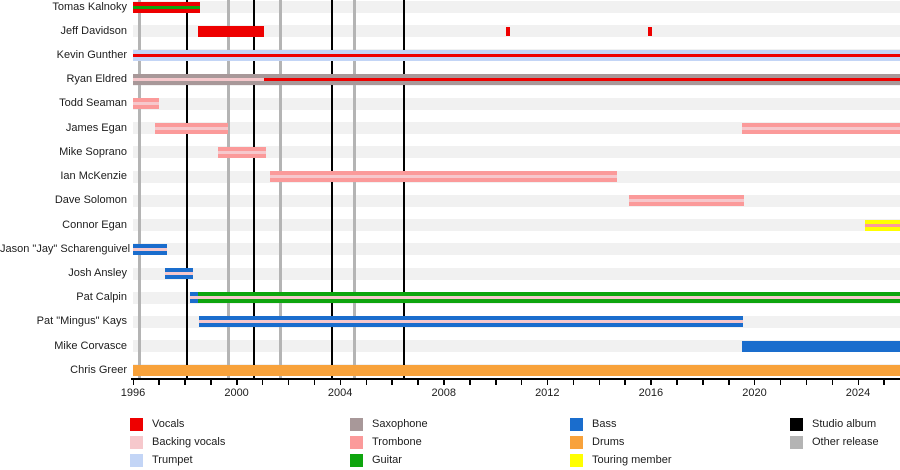  I want to click on legend-label: Touring member, so click(632, 459).